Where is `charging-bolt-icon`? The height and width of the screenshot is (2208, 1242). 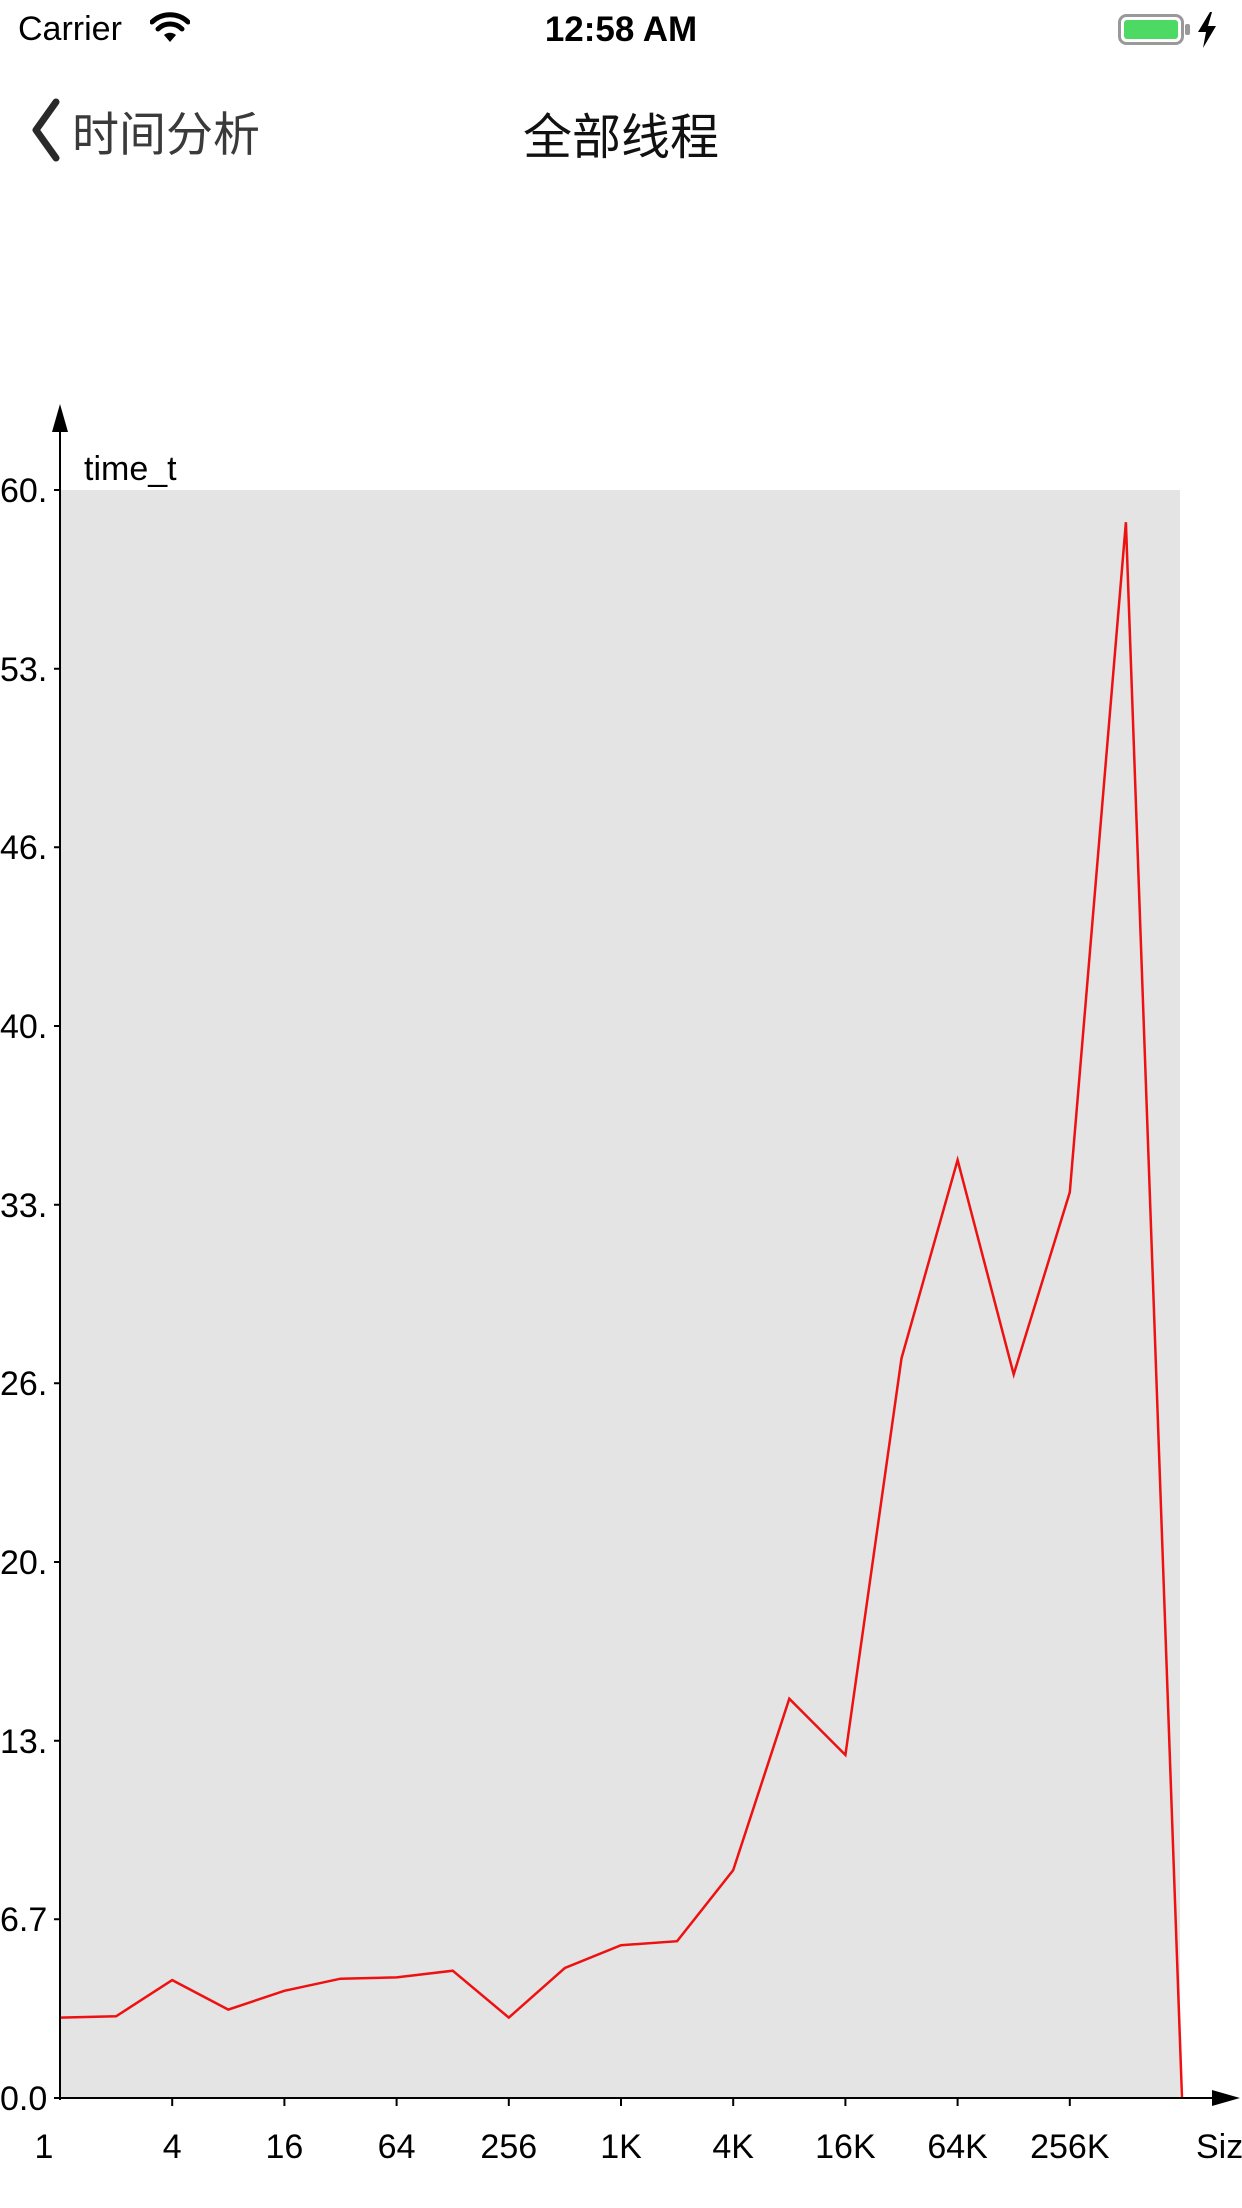
charging-bolt-icon is located at coordinates (1207, 30).